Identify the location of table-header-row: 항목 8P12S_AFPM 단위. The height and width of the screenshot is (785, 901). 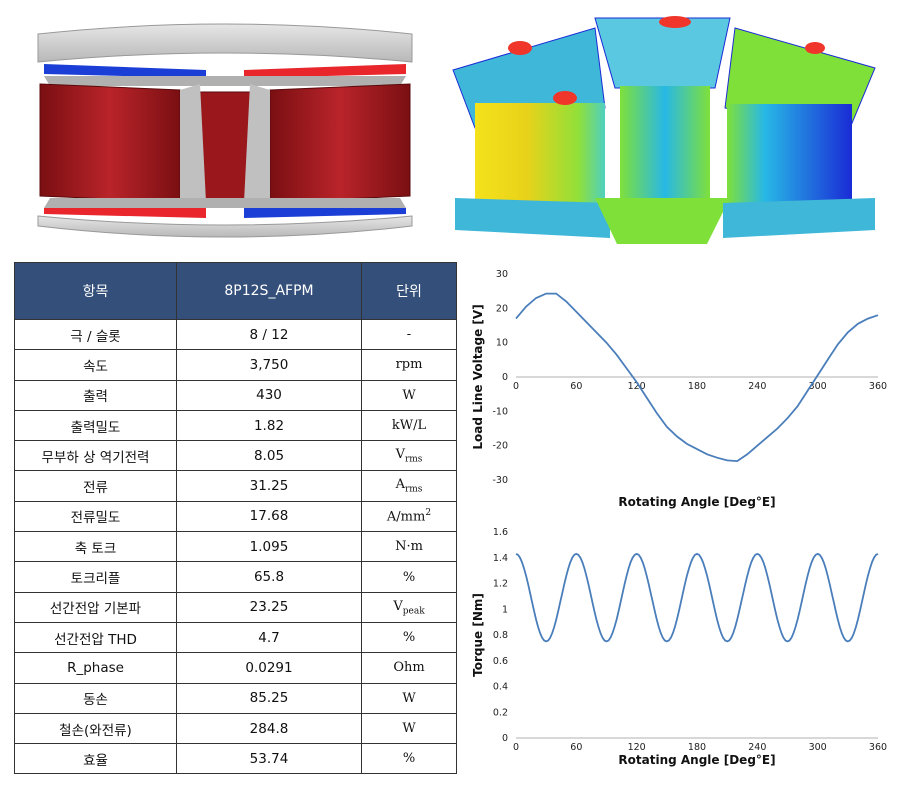
(235, 291).